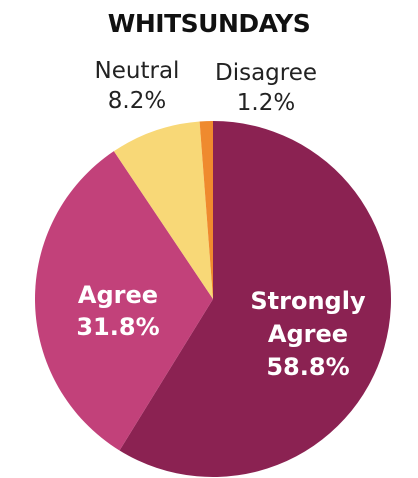 The image size is (418, 478). What do you see at coordinates (209, 23) in the screenshot?
I see `chart-title: WHITSUNDAYS` at bounding box center [209, 23].